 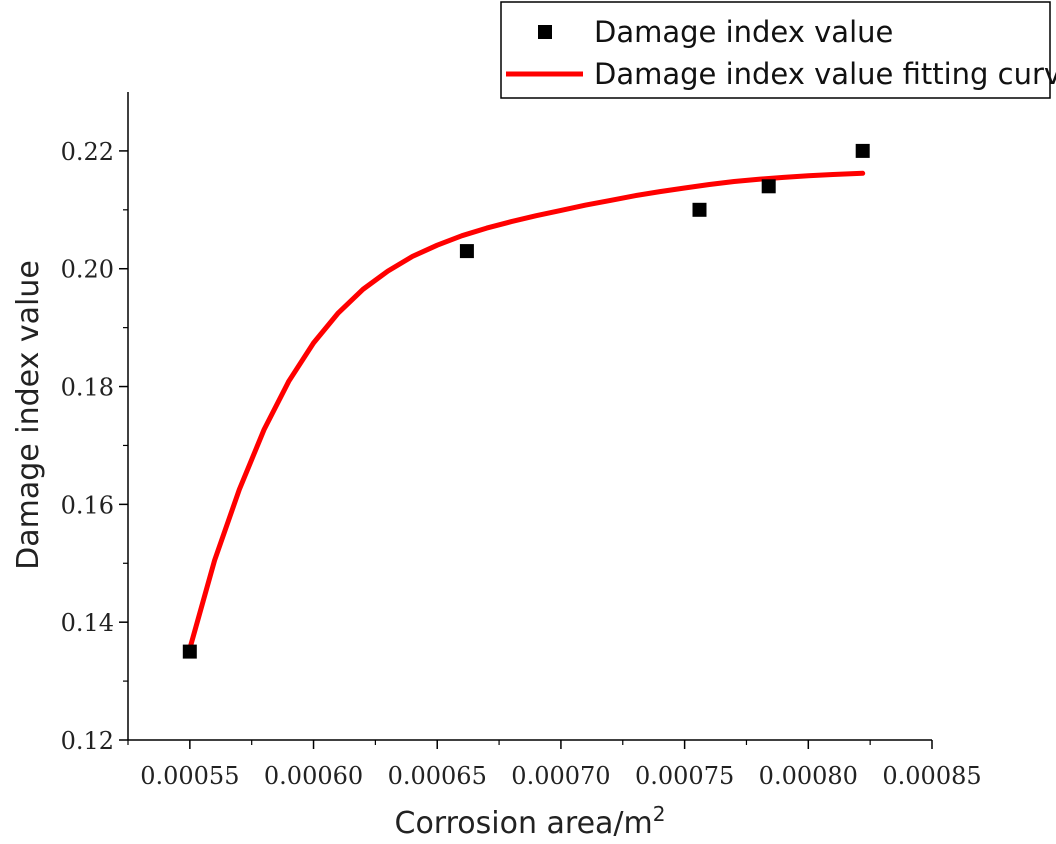 What do you see at coordinates (313, 776) in the screenshot?
I see `x-tick-label: 0.00060` at bounding box center [313, 776].